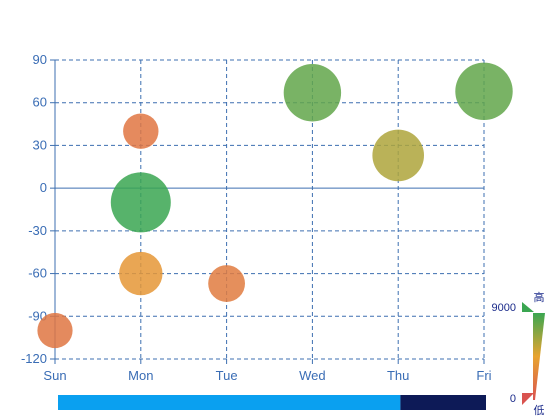 Image resolution: width=550 pixels, height=420 pixels. I want to click on visual-map-min-label: 0, so click(513, 399).